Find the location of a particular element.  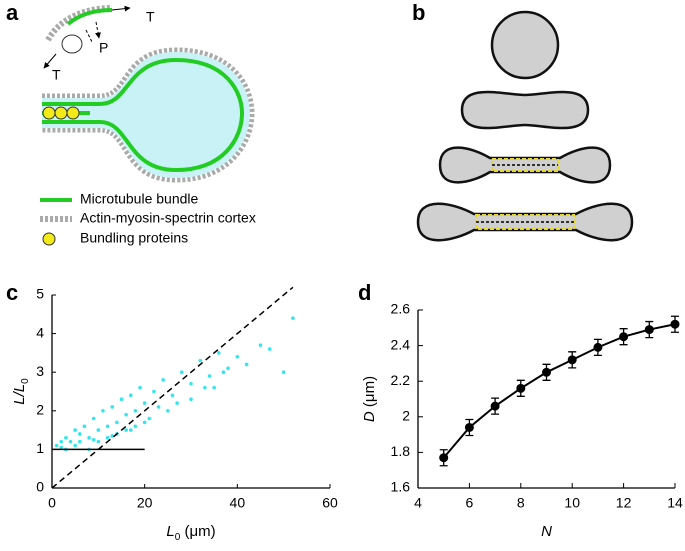

panel-label: c is located at coordinates (12, 292).